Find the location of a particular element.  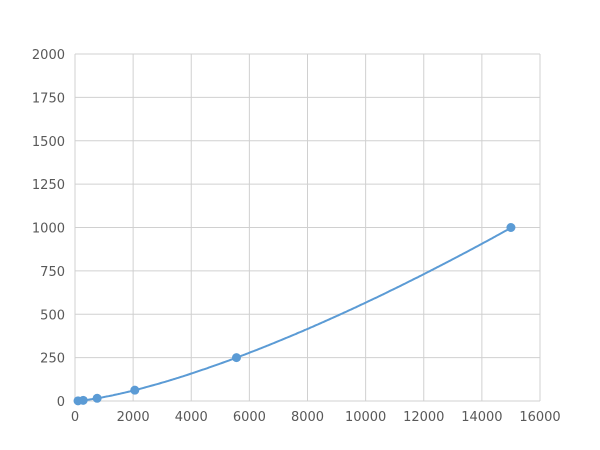

x-tick-label: 0 is located at coordinates (75, 417).